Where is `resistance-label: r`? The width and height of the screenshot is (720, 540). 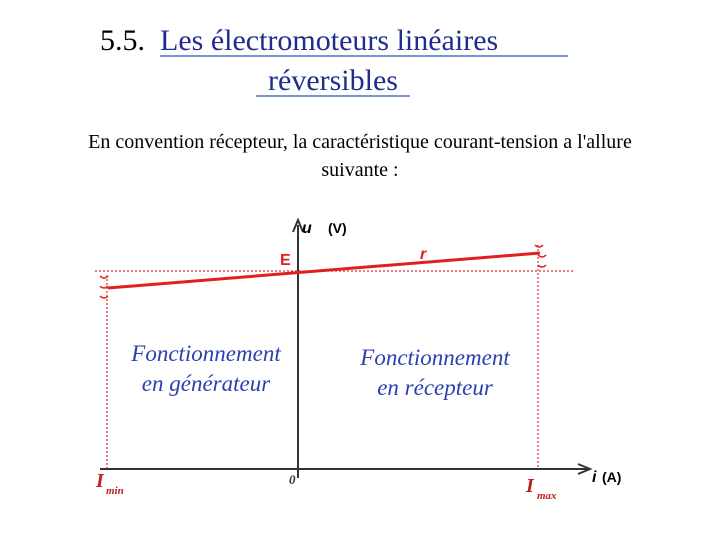
resistance-label: r is located at coordinates (423, 254).